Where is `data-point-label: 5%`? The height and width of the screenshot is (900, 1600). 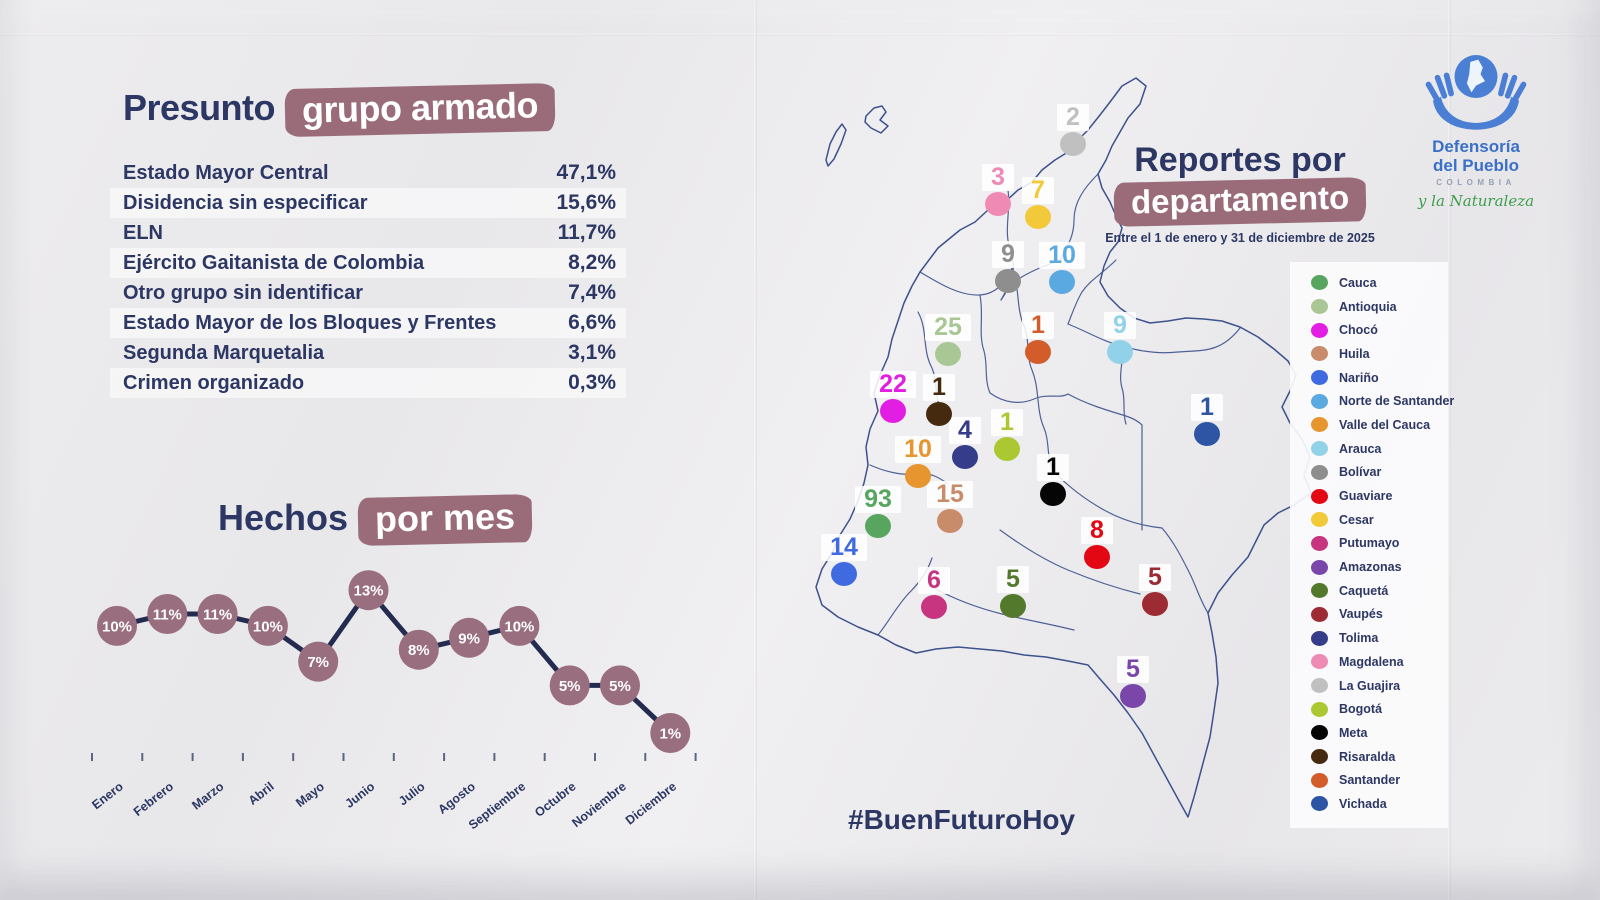
data-point-label: 5% is located at coordinates (620, 686).